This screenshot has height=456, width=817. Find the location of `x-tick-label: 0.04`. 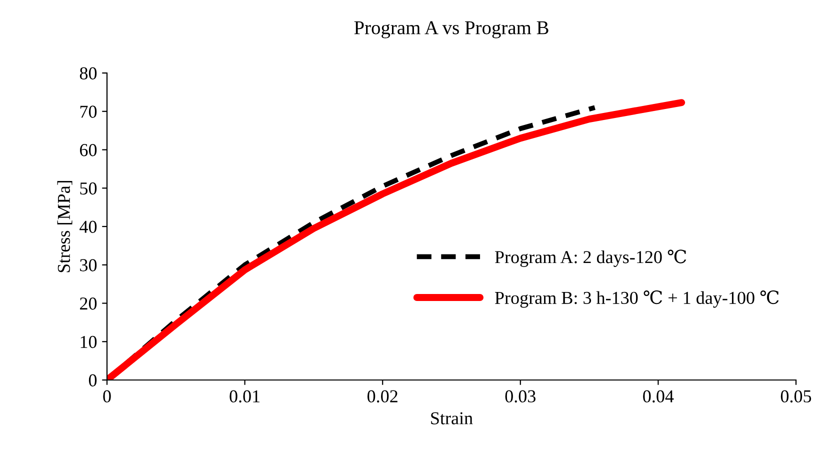

x-tick-label: 0.04 is located at coordinates (658, 396).